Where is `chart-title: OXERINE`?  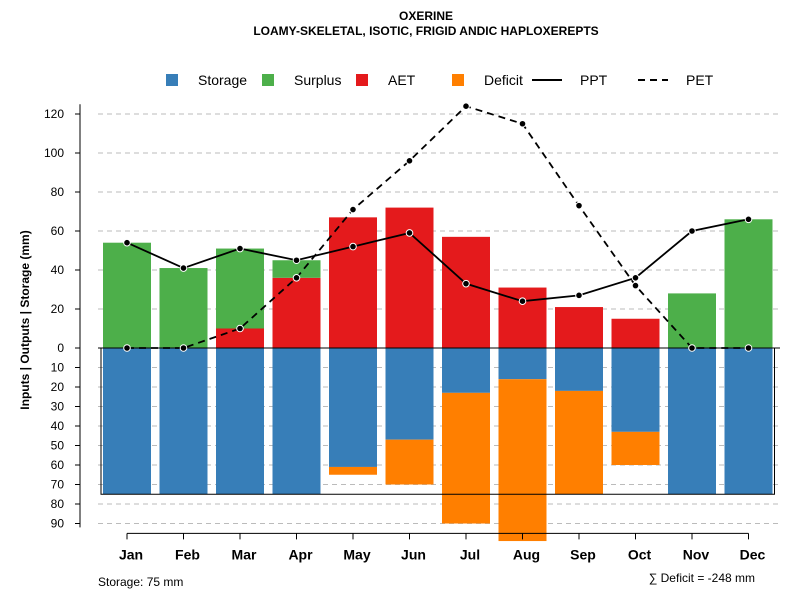
chart-title: OXERINE is located at coordinates (426, 16).